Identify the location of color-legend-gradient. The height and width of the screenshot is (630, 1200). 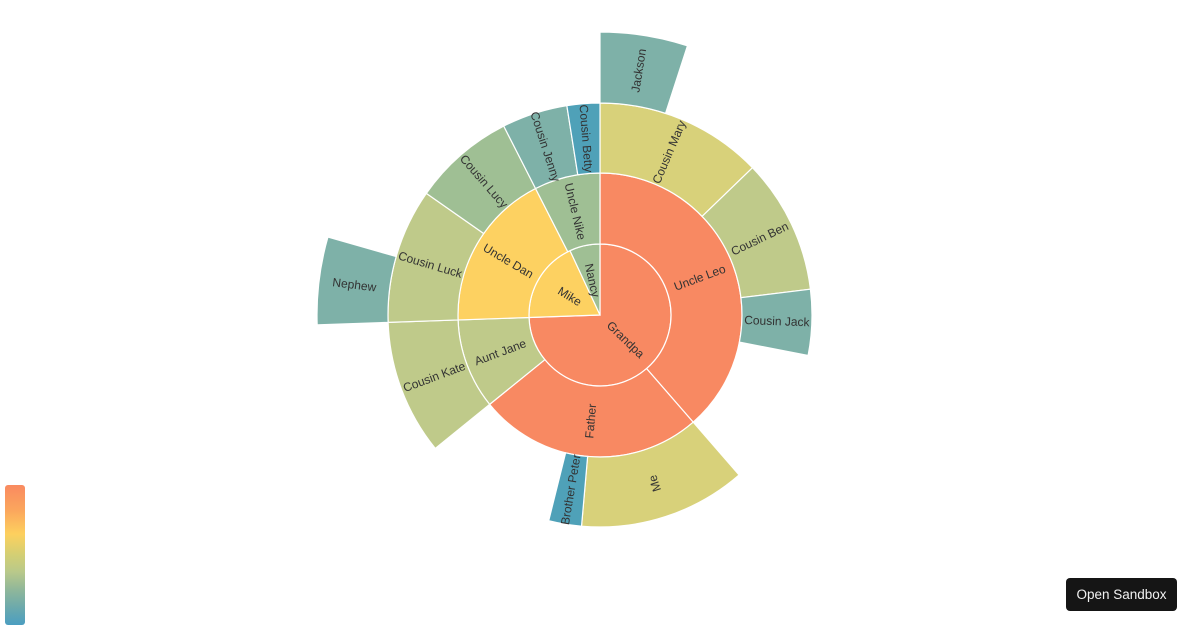
(15, 555).